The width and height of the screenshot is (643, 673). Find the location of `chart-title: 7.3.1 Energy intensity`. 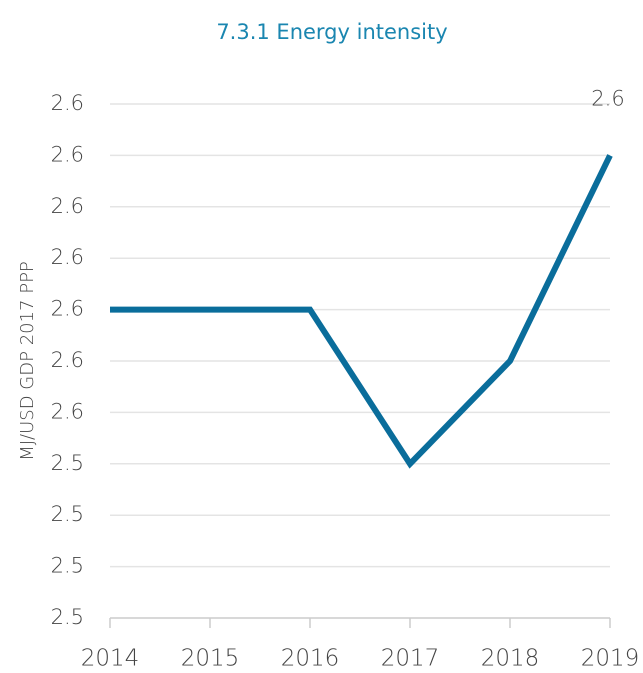

chart-title: 7.3.1 Energy intensity is located at coordinates (331, 32).